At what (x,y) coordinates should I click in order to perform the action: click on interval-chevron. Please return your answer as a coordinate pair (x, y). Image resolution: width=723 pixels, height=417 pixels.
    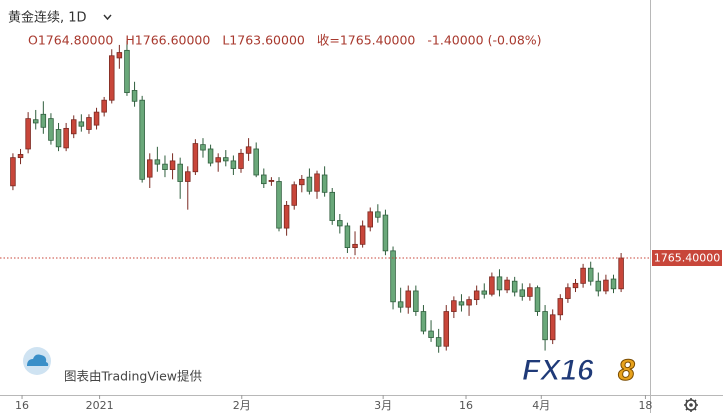
    Looking at the image, I should click on (107, 17).